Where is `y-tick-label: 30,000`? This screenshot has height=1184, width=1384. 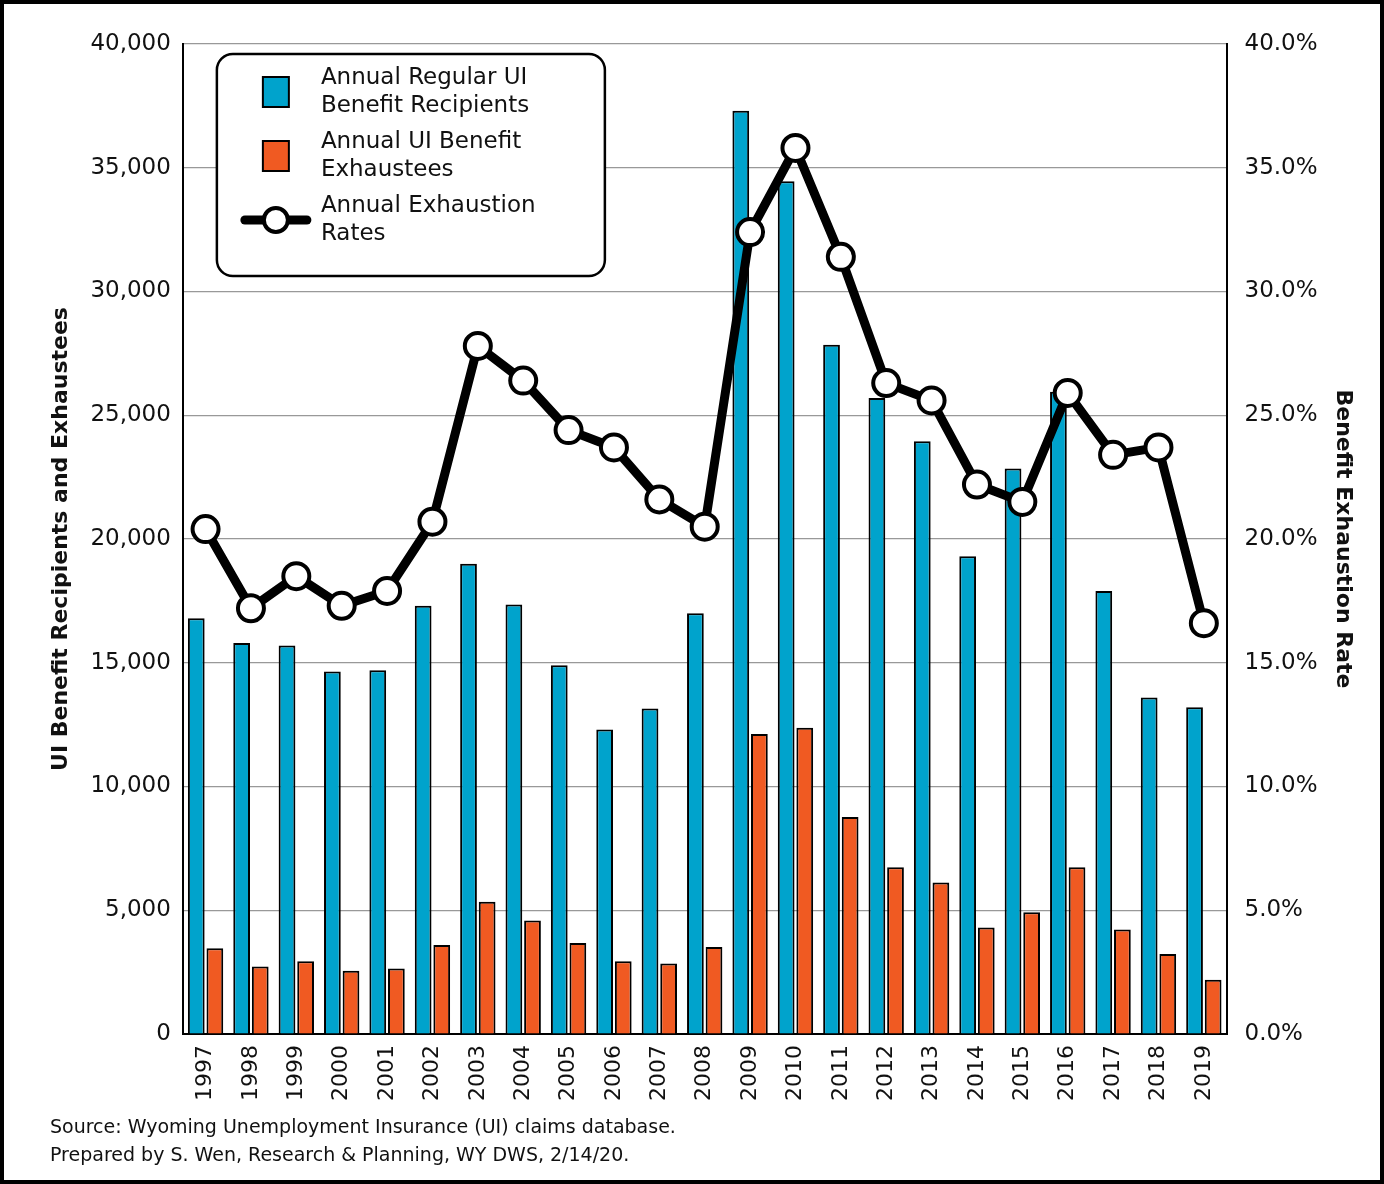
y-tick-label: 30,000 is located at coordinates (130, 289).